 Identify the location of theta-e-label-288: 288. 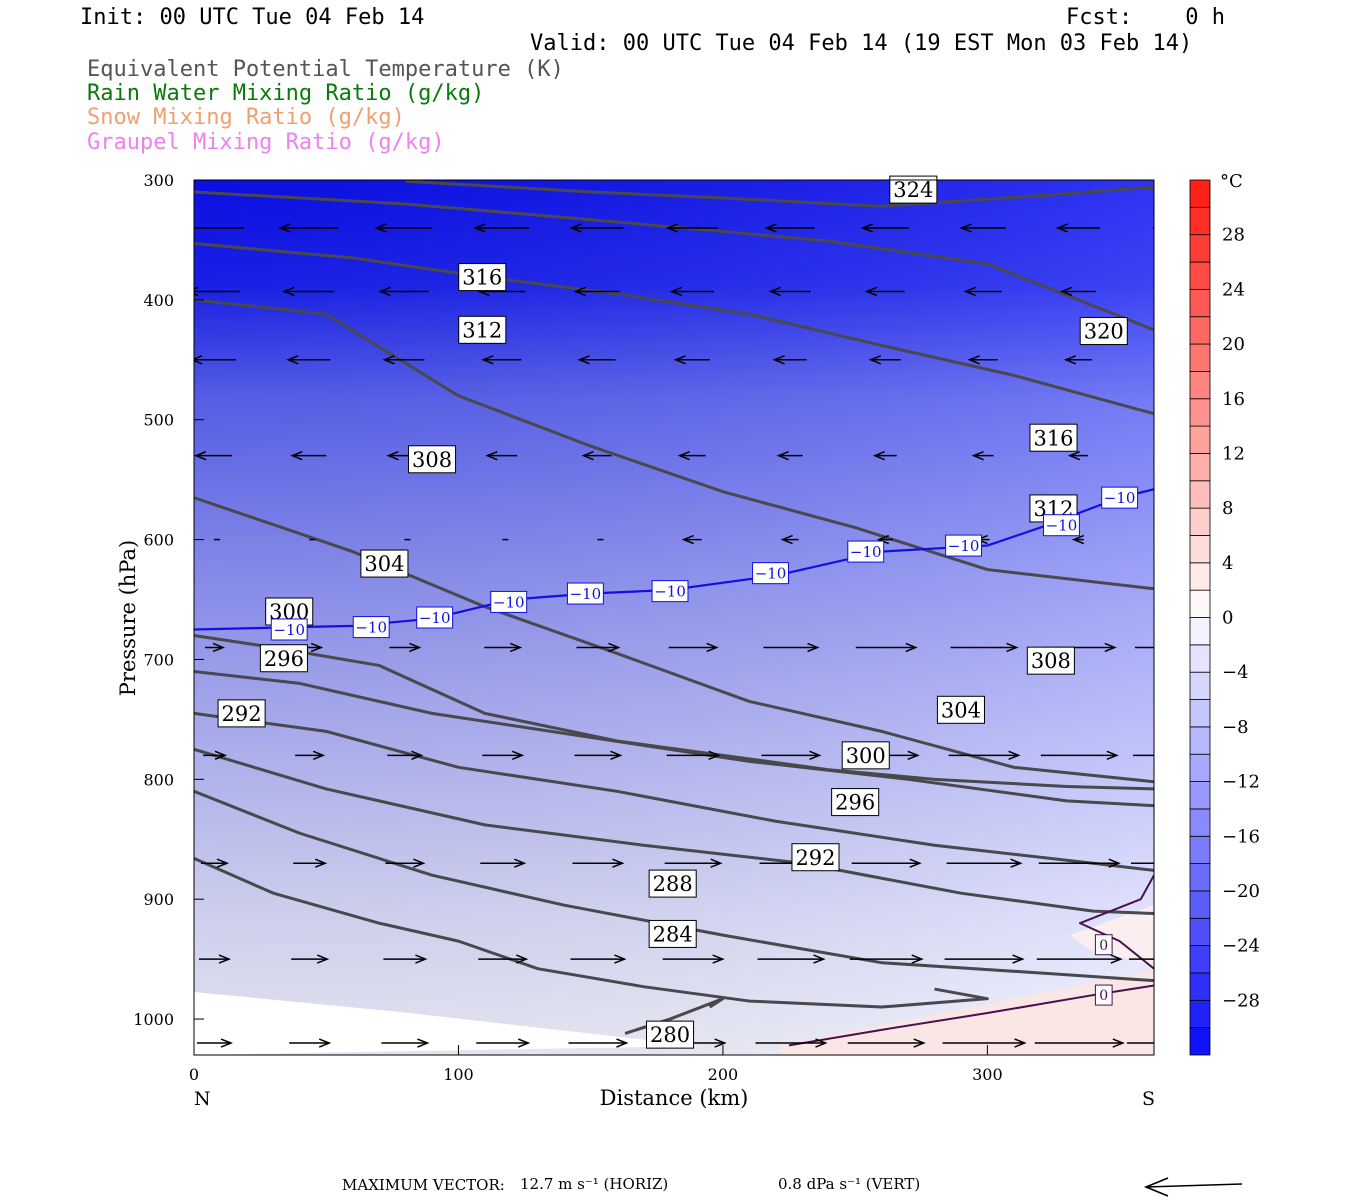
(672, 883).